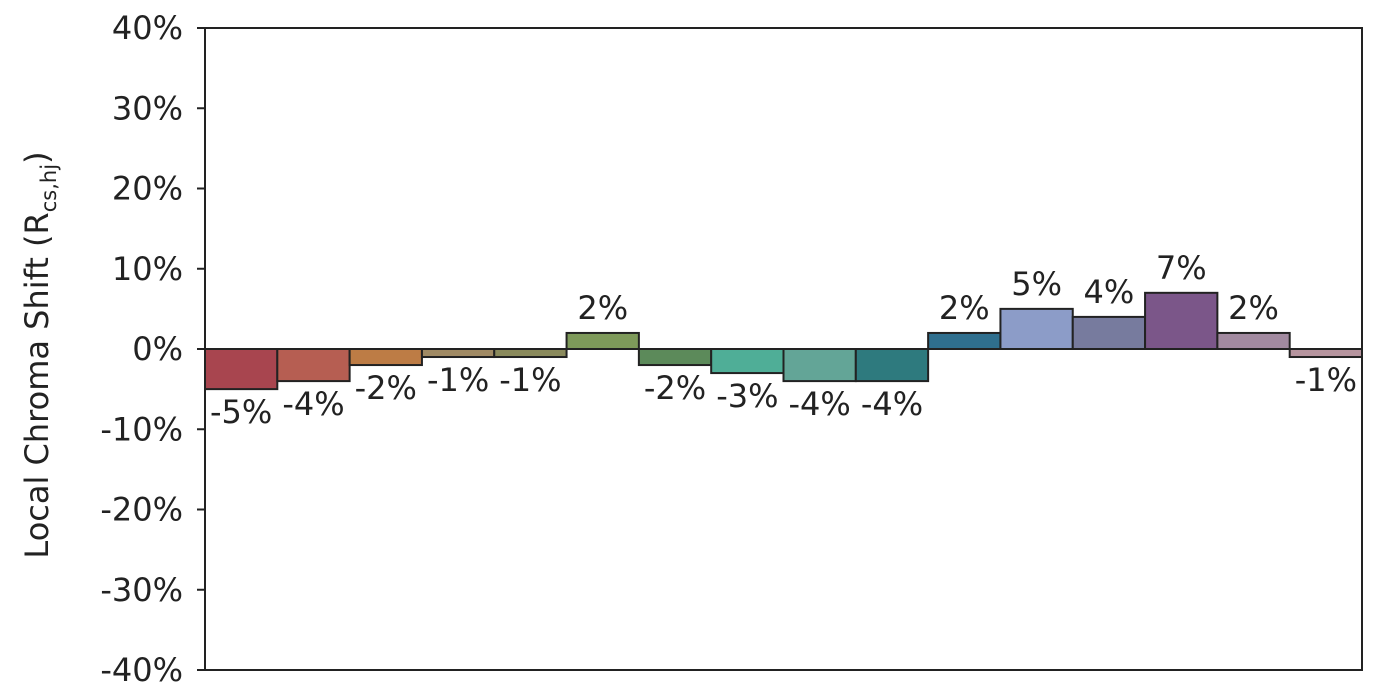  What do you see at coordinates (147, 189) in the screenshot?
I see `y-tick-label: 20%` at bounding box center [147, 189].